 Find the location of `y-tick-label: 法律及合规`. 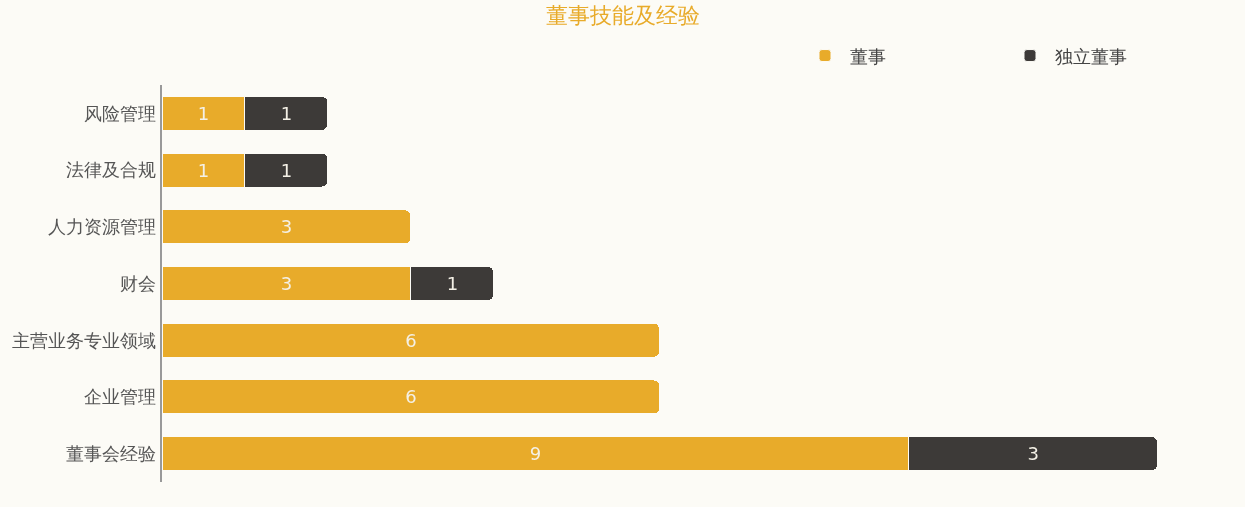

y-tick-label: 法律及合规 is located at coordinates (111, 170).